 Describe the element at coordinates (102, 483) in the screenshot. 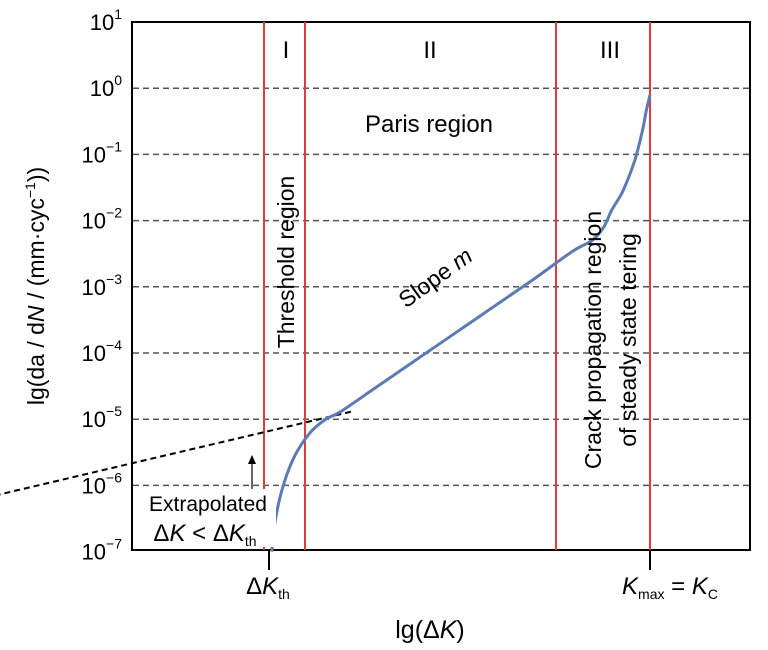

I see `y-tick-label: 10⁻⁶` at that location.